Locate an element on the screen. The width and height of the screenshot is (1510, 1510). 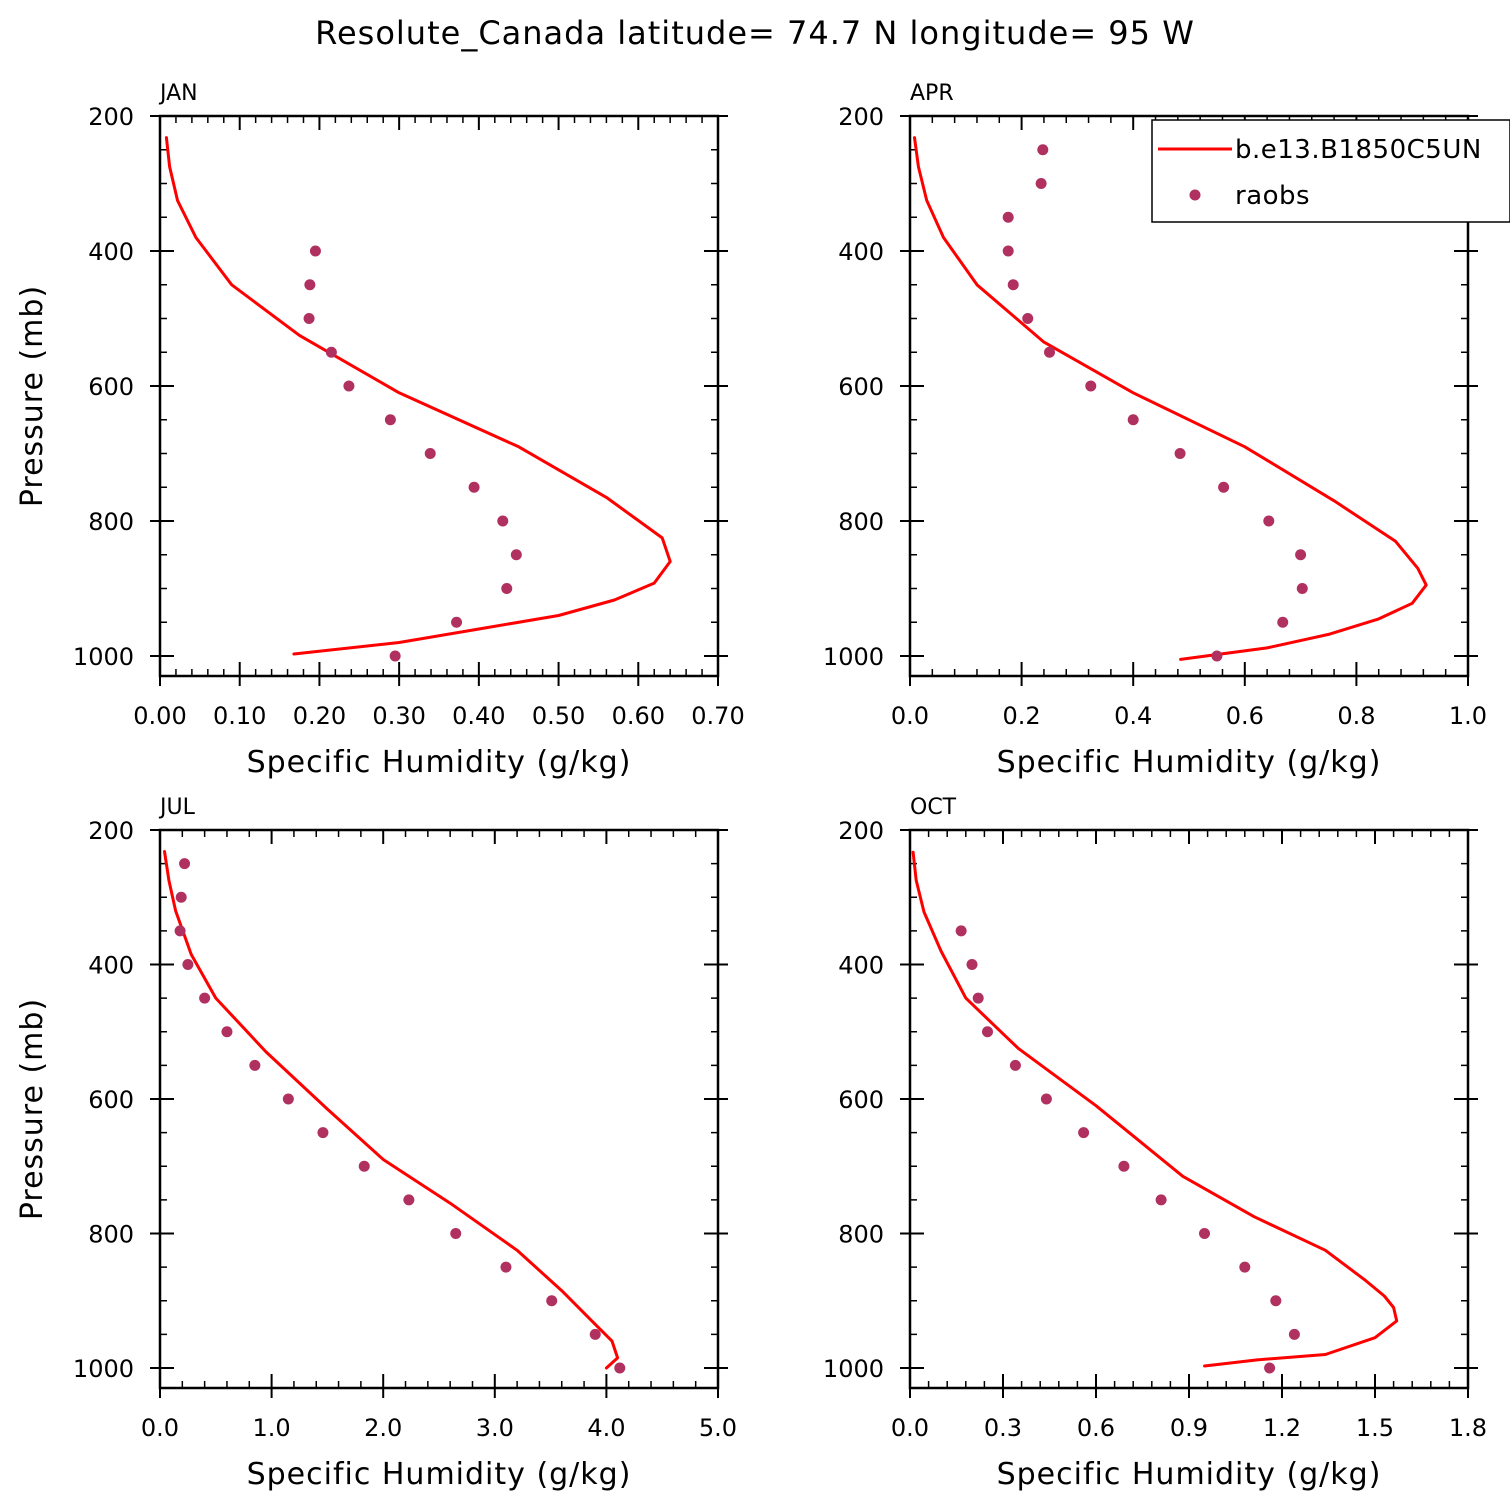
x-tick-label: 0.70 is located at coordinates (717, 716).